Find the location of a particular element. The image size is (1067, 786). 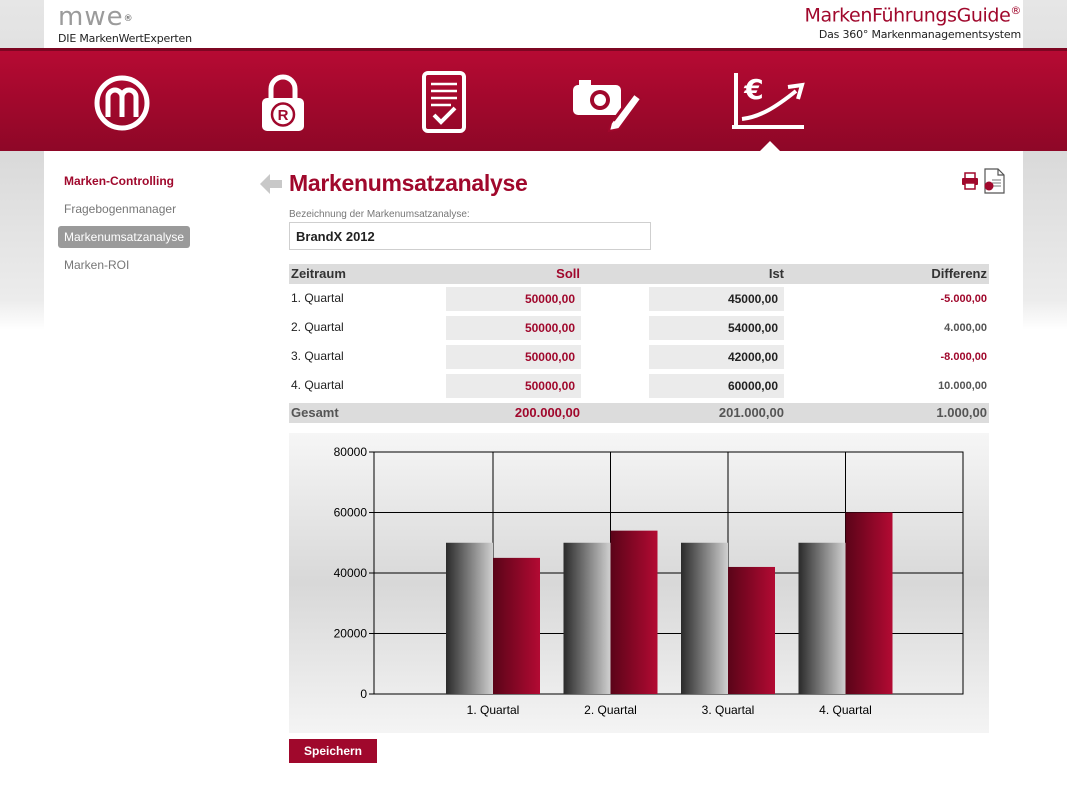

total-soll: 200.000,00 is located at coordinates (547, 412).